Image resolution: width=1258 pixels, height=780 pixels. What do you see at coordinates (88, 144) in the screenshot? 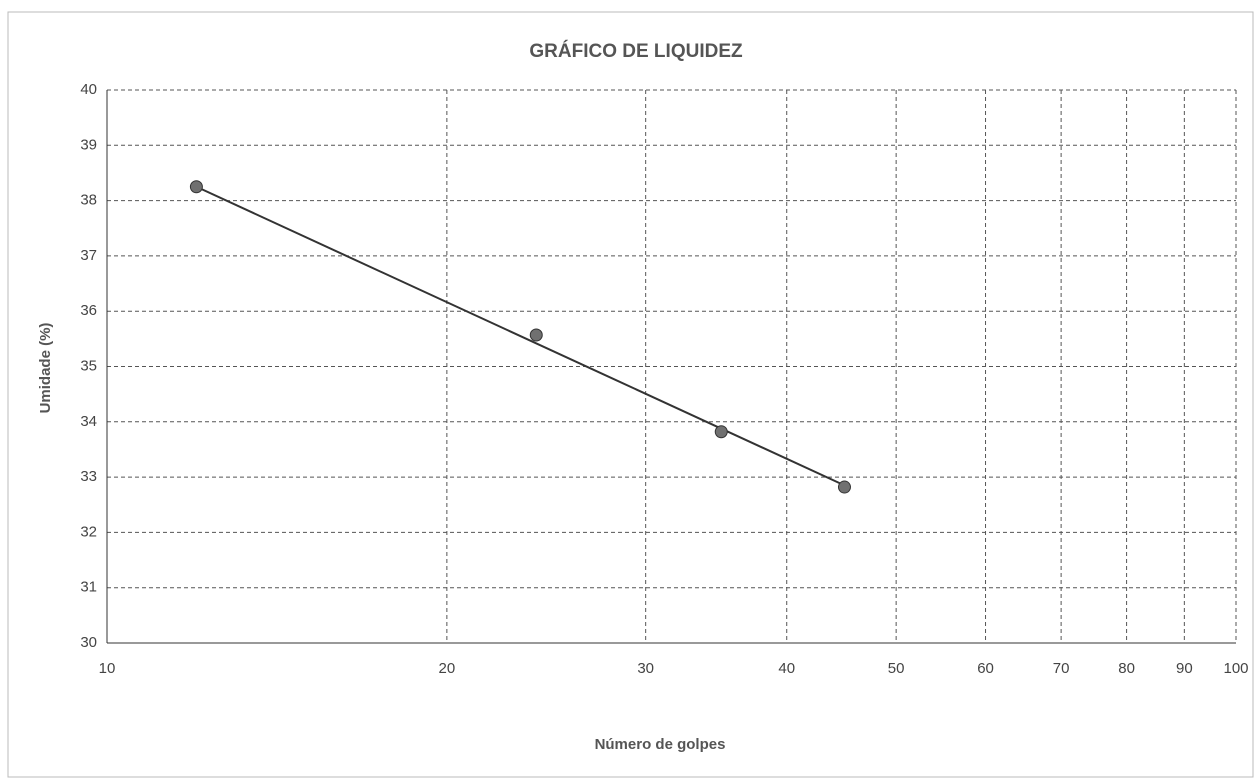
I see `y-tick-label: 39` at bounding box center [88, 144].